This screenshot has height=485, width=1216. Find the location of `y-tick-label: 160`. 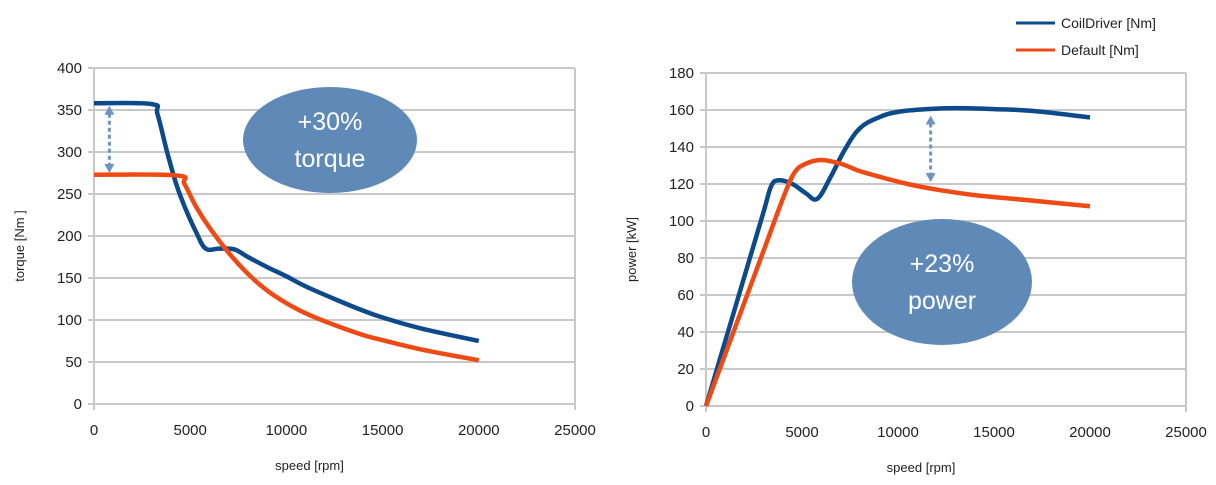

y-tick-label: 160 is located at coordinates (681, 110).